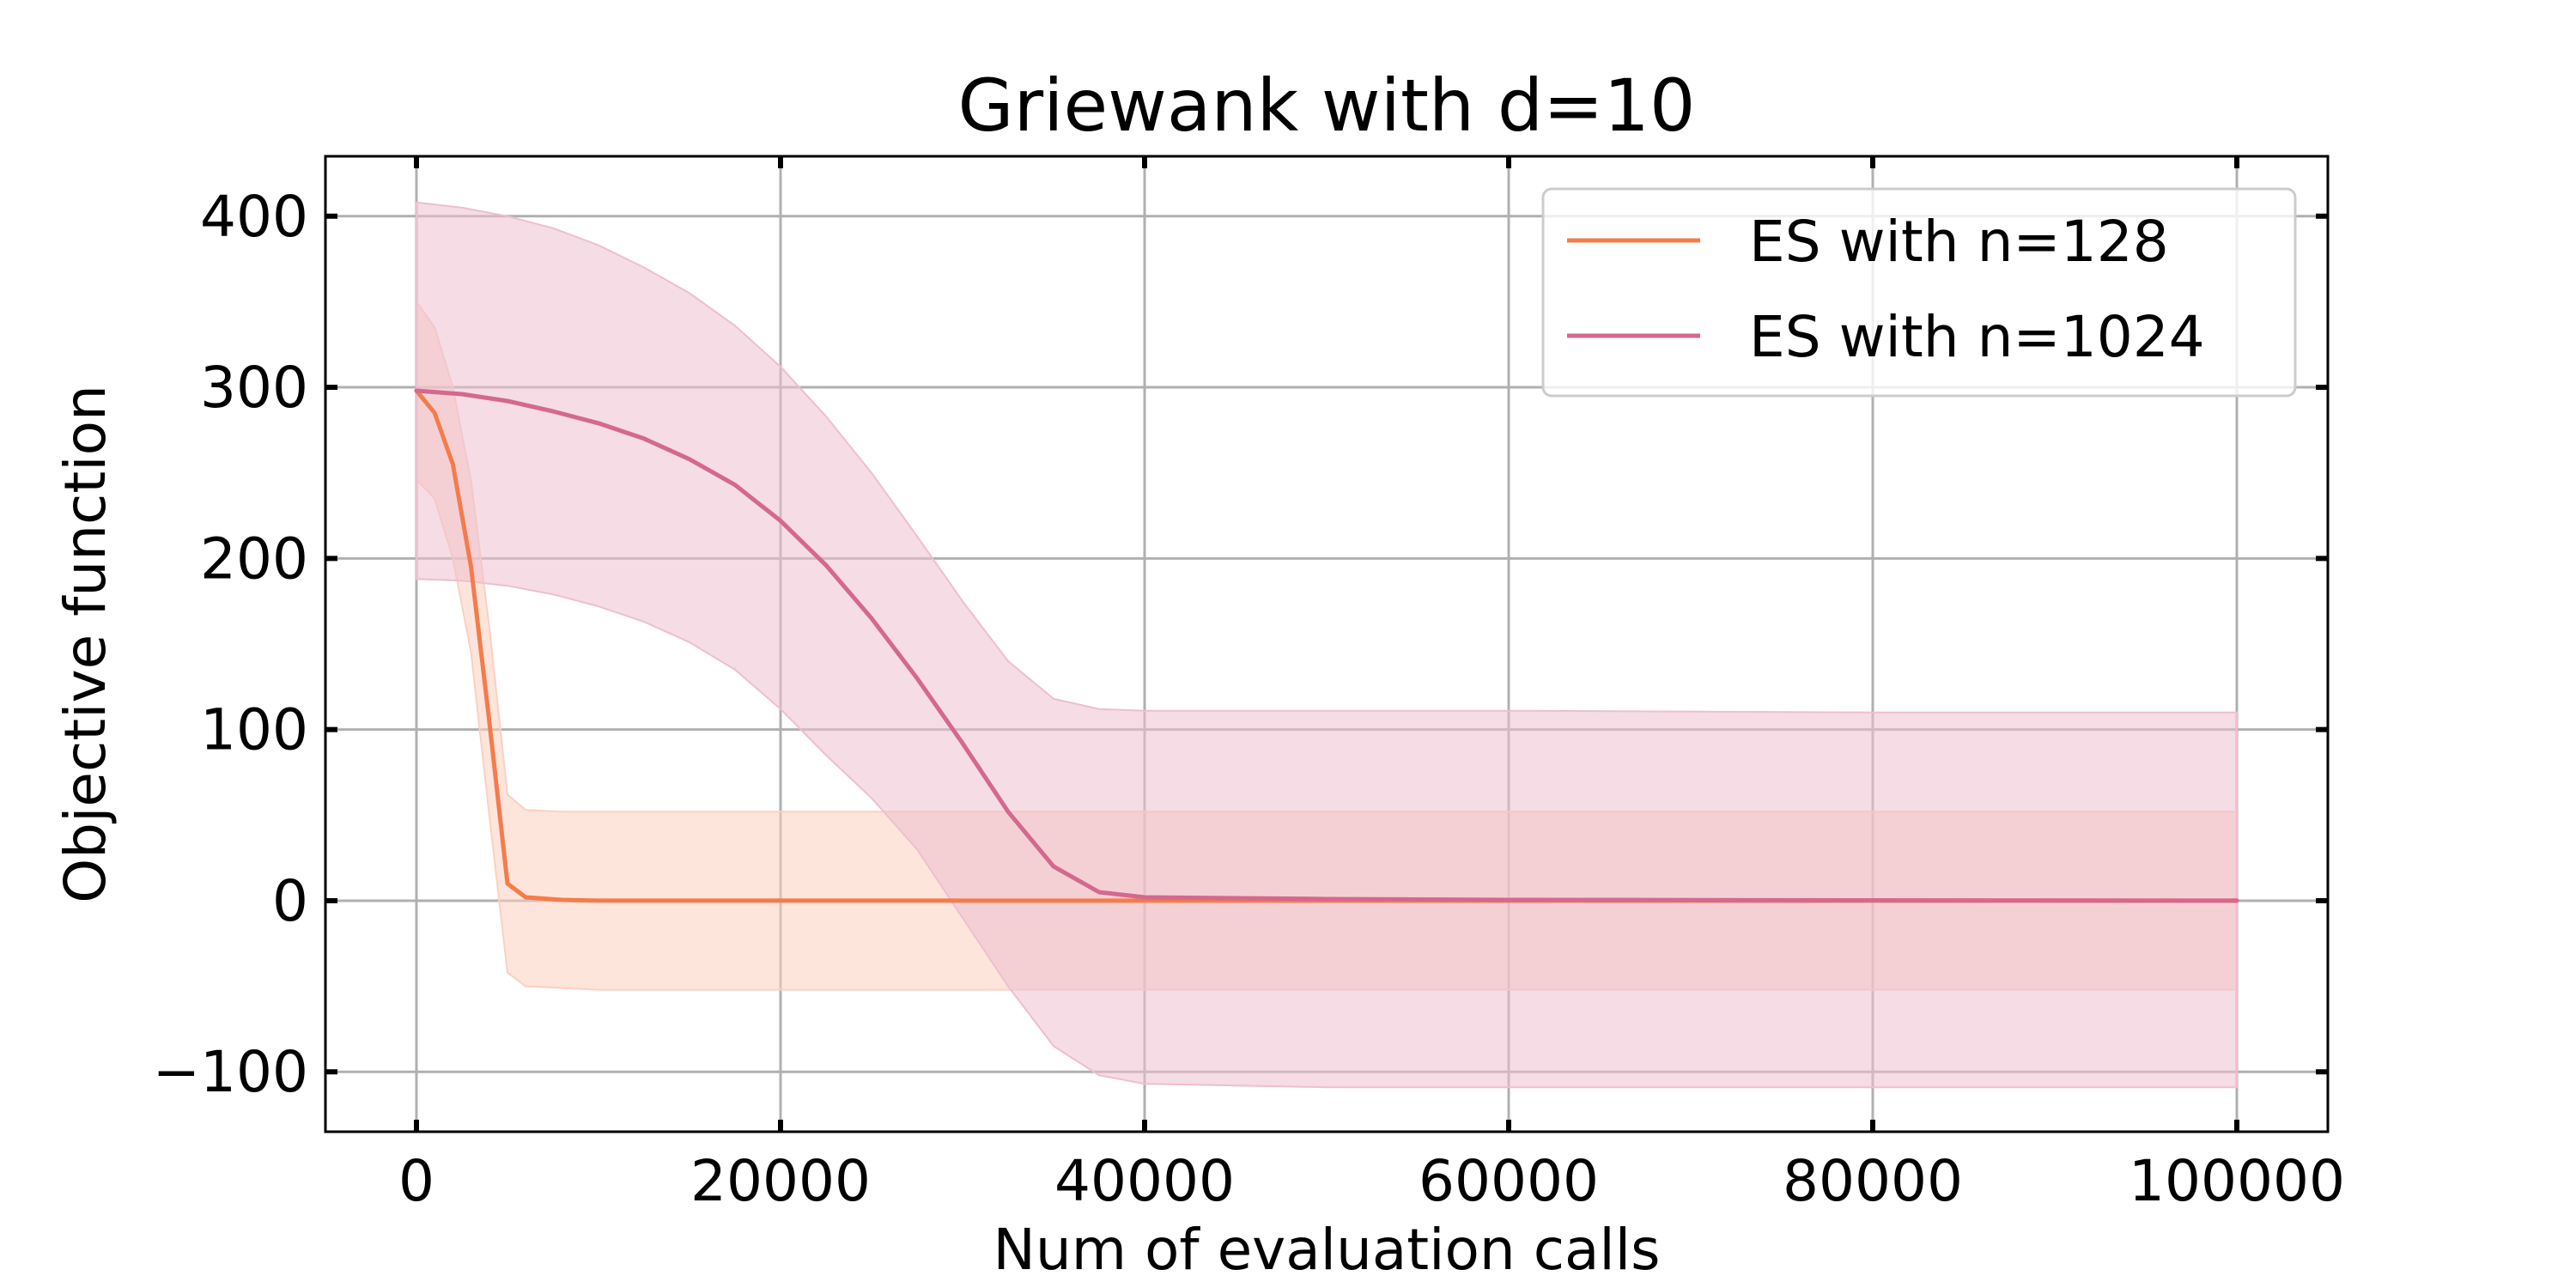  Describe the element at coordinates (85, 644) in the screenshot. I see `y-axis-label: Objective function` at that location.